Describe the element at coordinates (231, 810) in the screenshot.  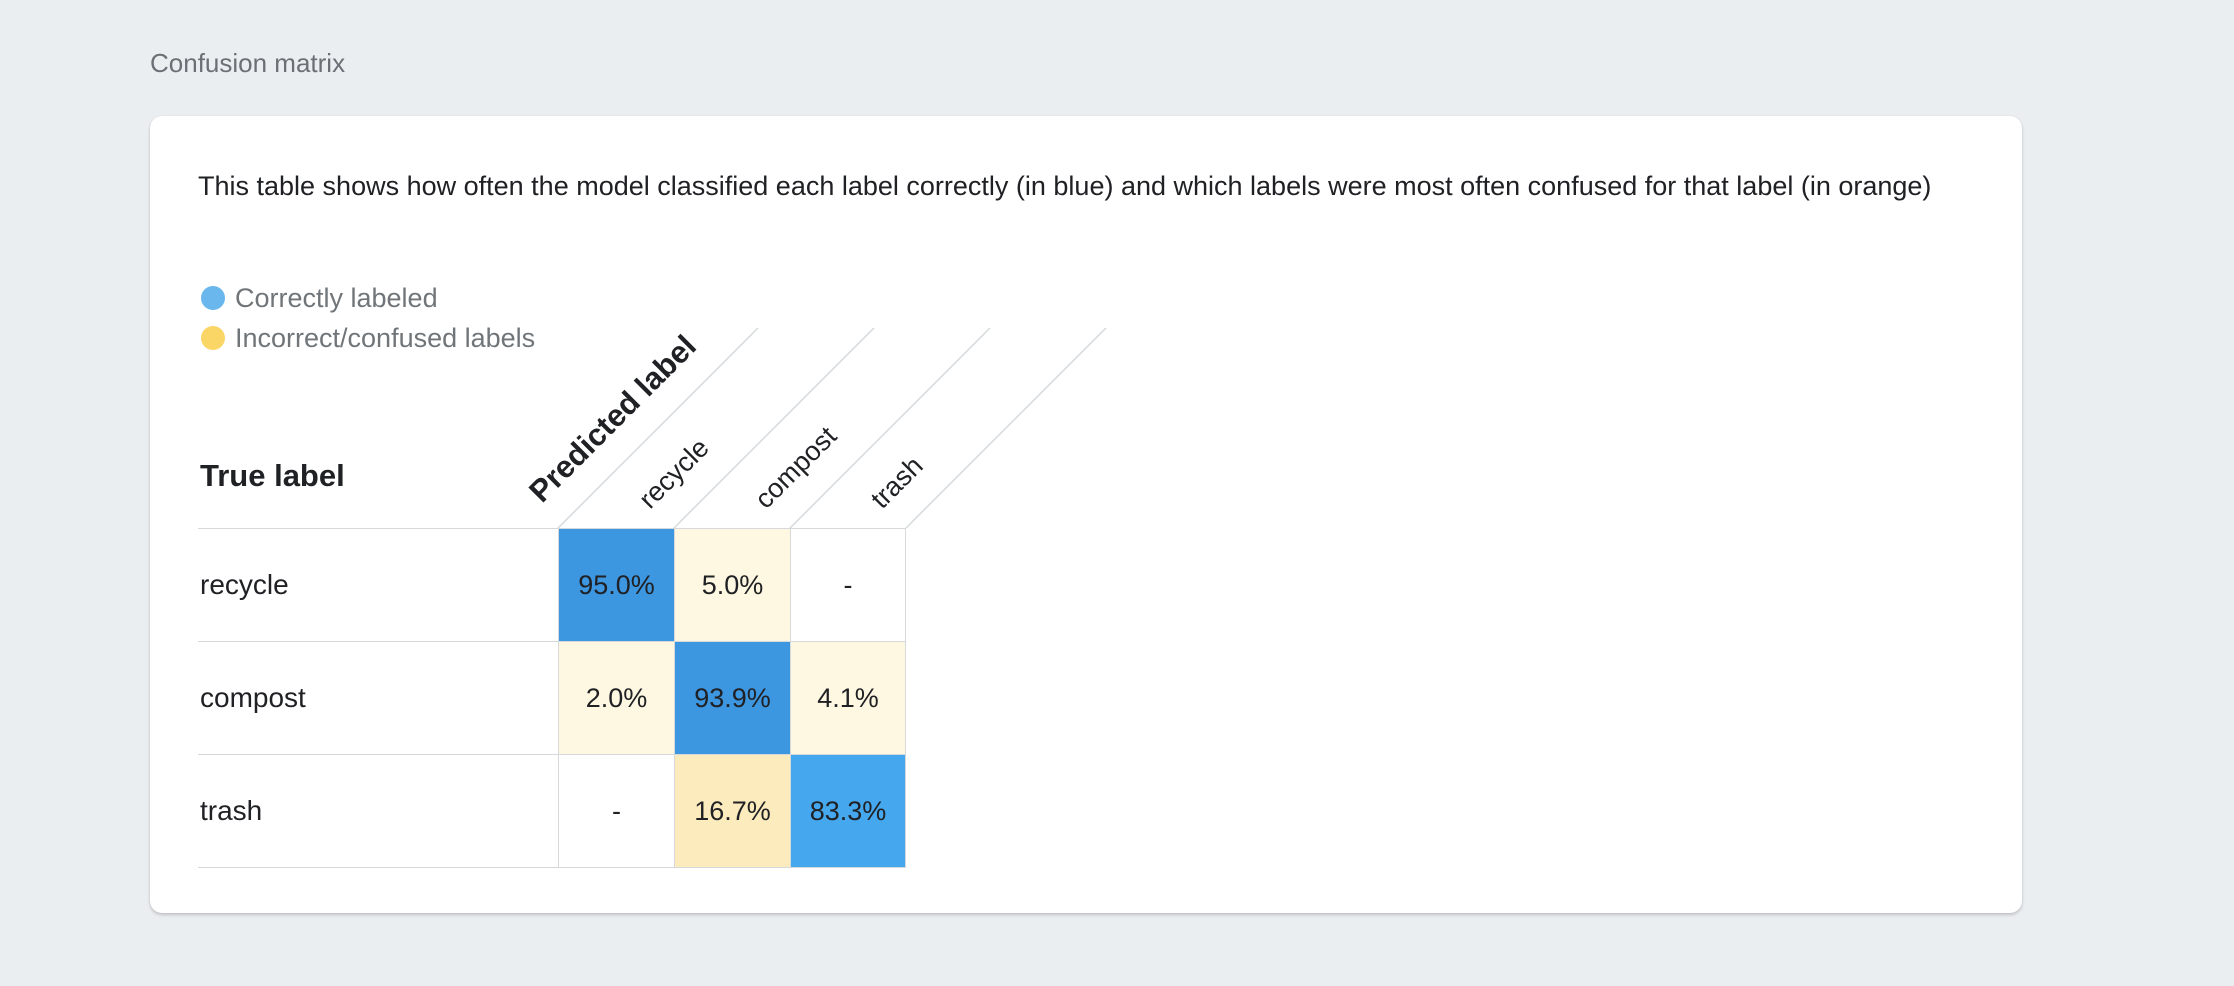
I see `row-label-trash: trash` at that location.